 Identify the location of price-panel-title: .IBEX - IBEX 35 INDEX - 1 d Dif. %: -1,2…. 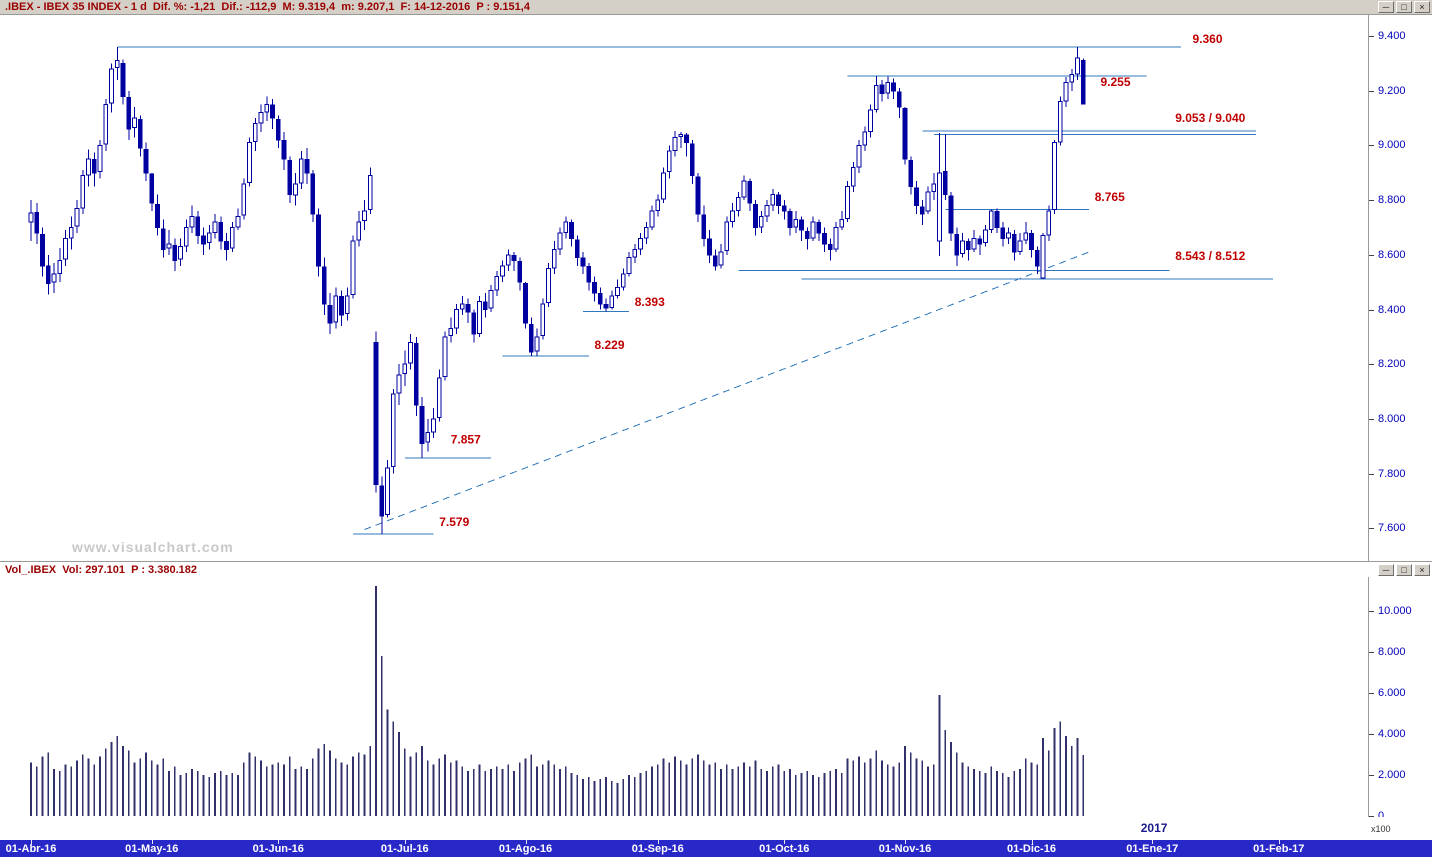
(267, 7).